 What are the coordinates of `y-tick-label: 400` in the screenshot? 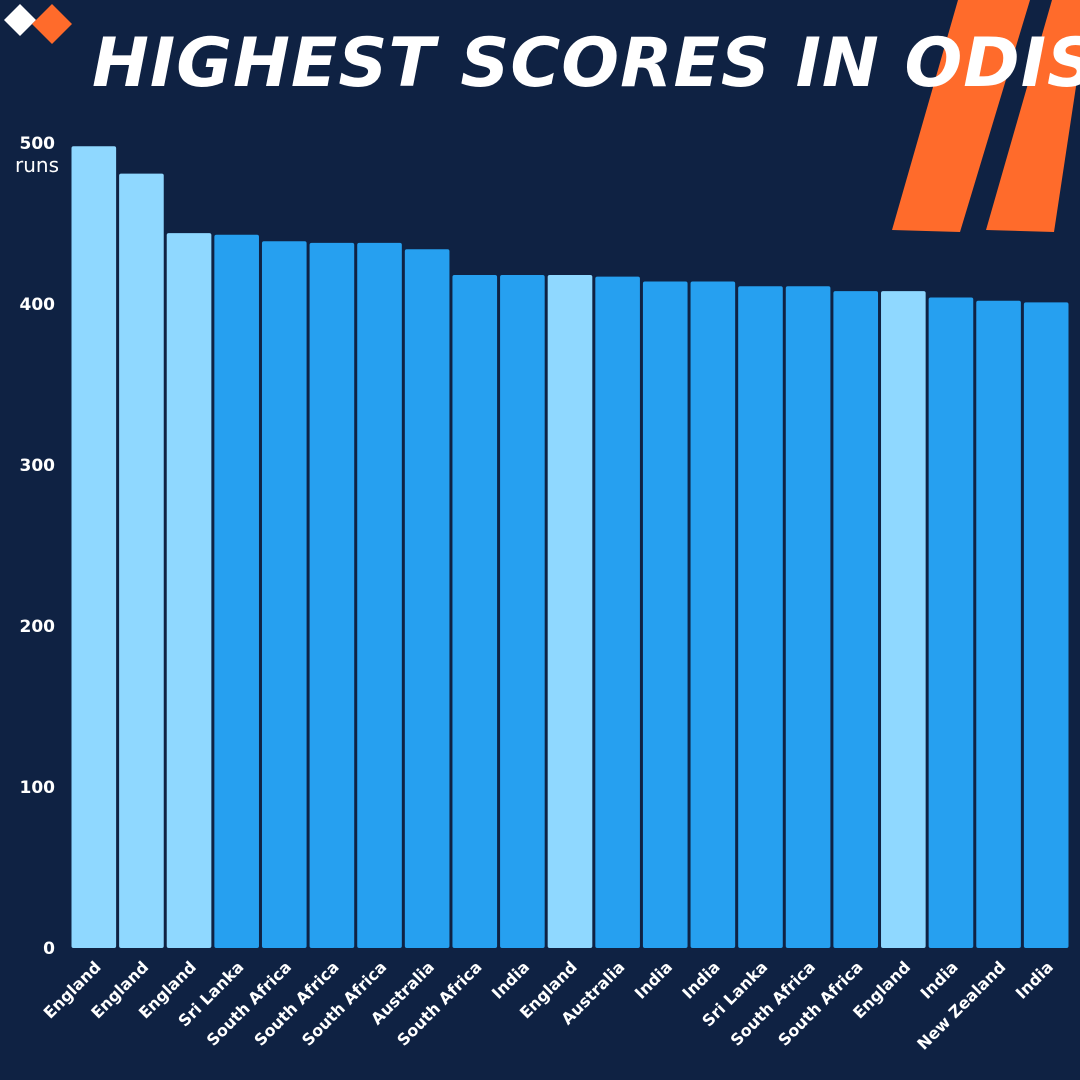 It's located at (38, 305).